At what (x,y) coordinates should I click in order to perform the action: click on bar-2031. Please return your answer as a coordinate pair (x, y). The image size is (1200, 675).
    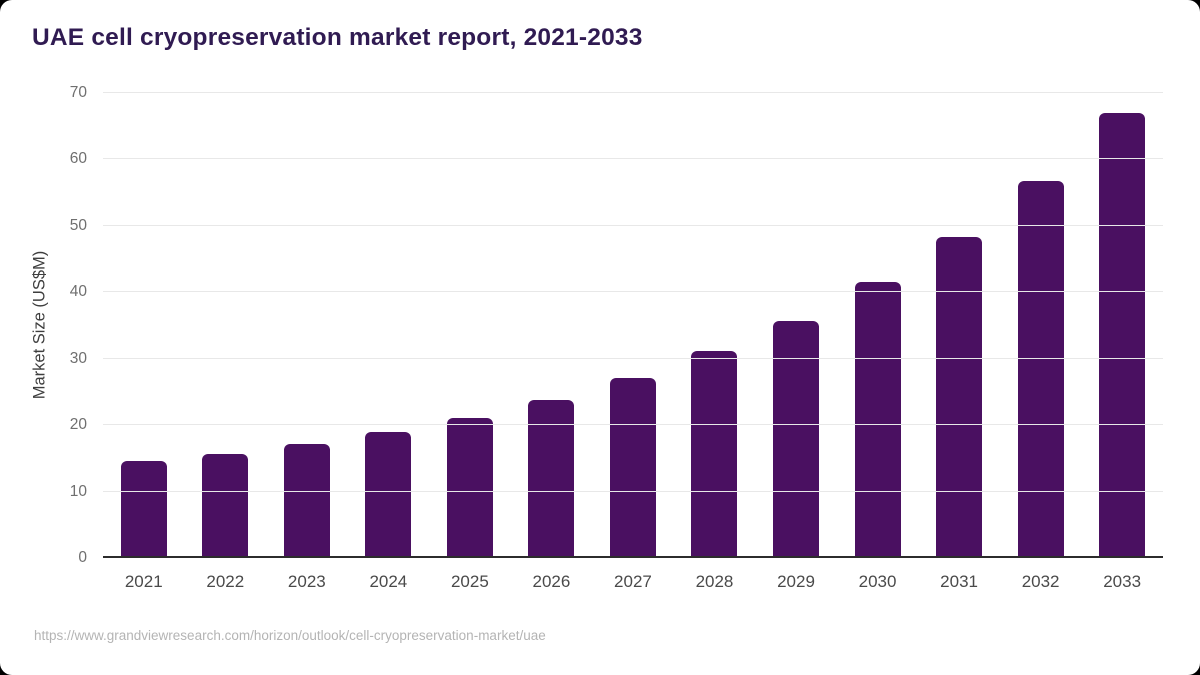
    Looking at the image, I should click on (959, 397).